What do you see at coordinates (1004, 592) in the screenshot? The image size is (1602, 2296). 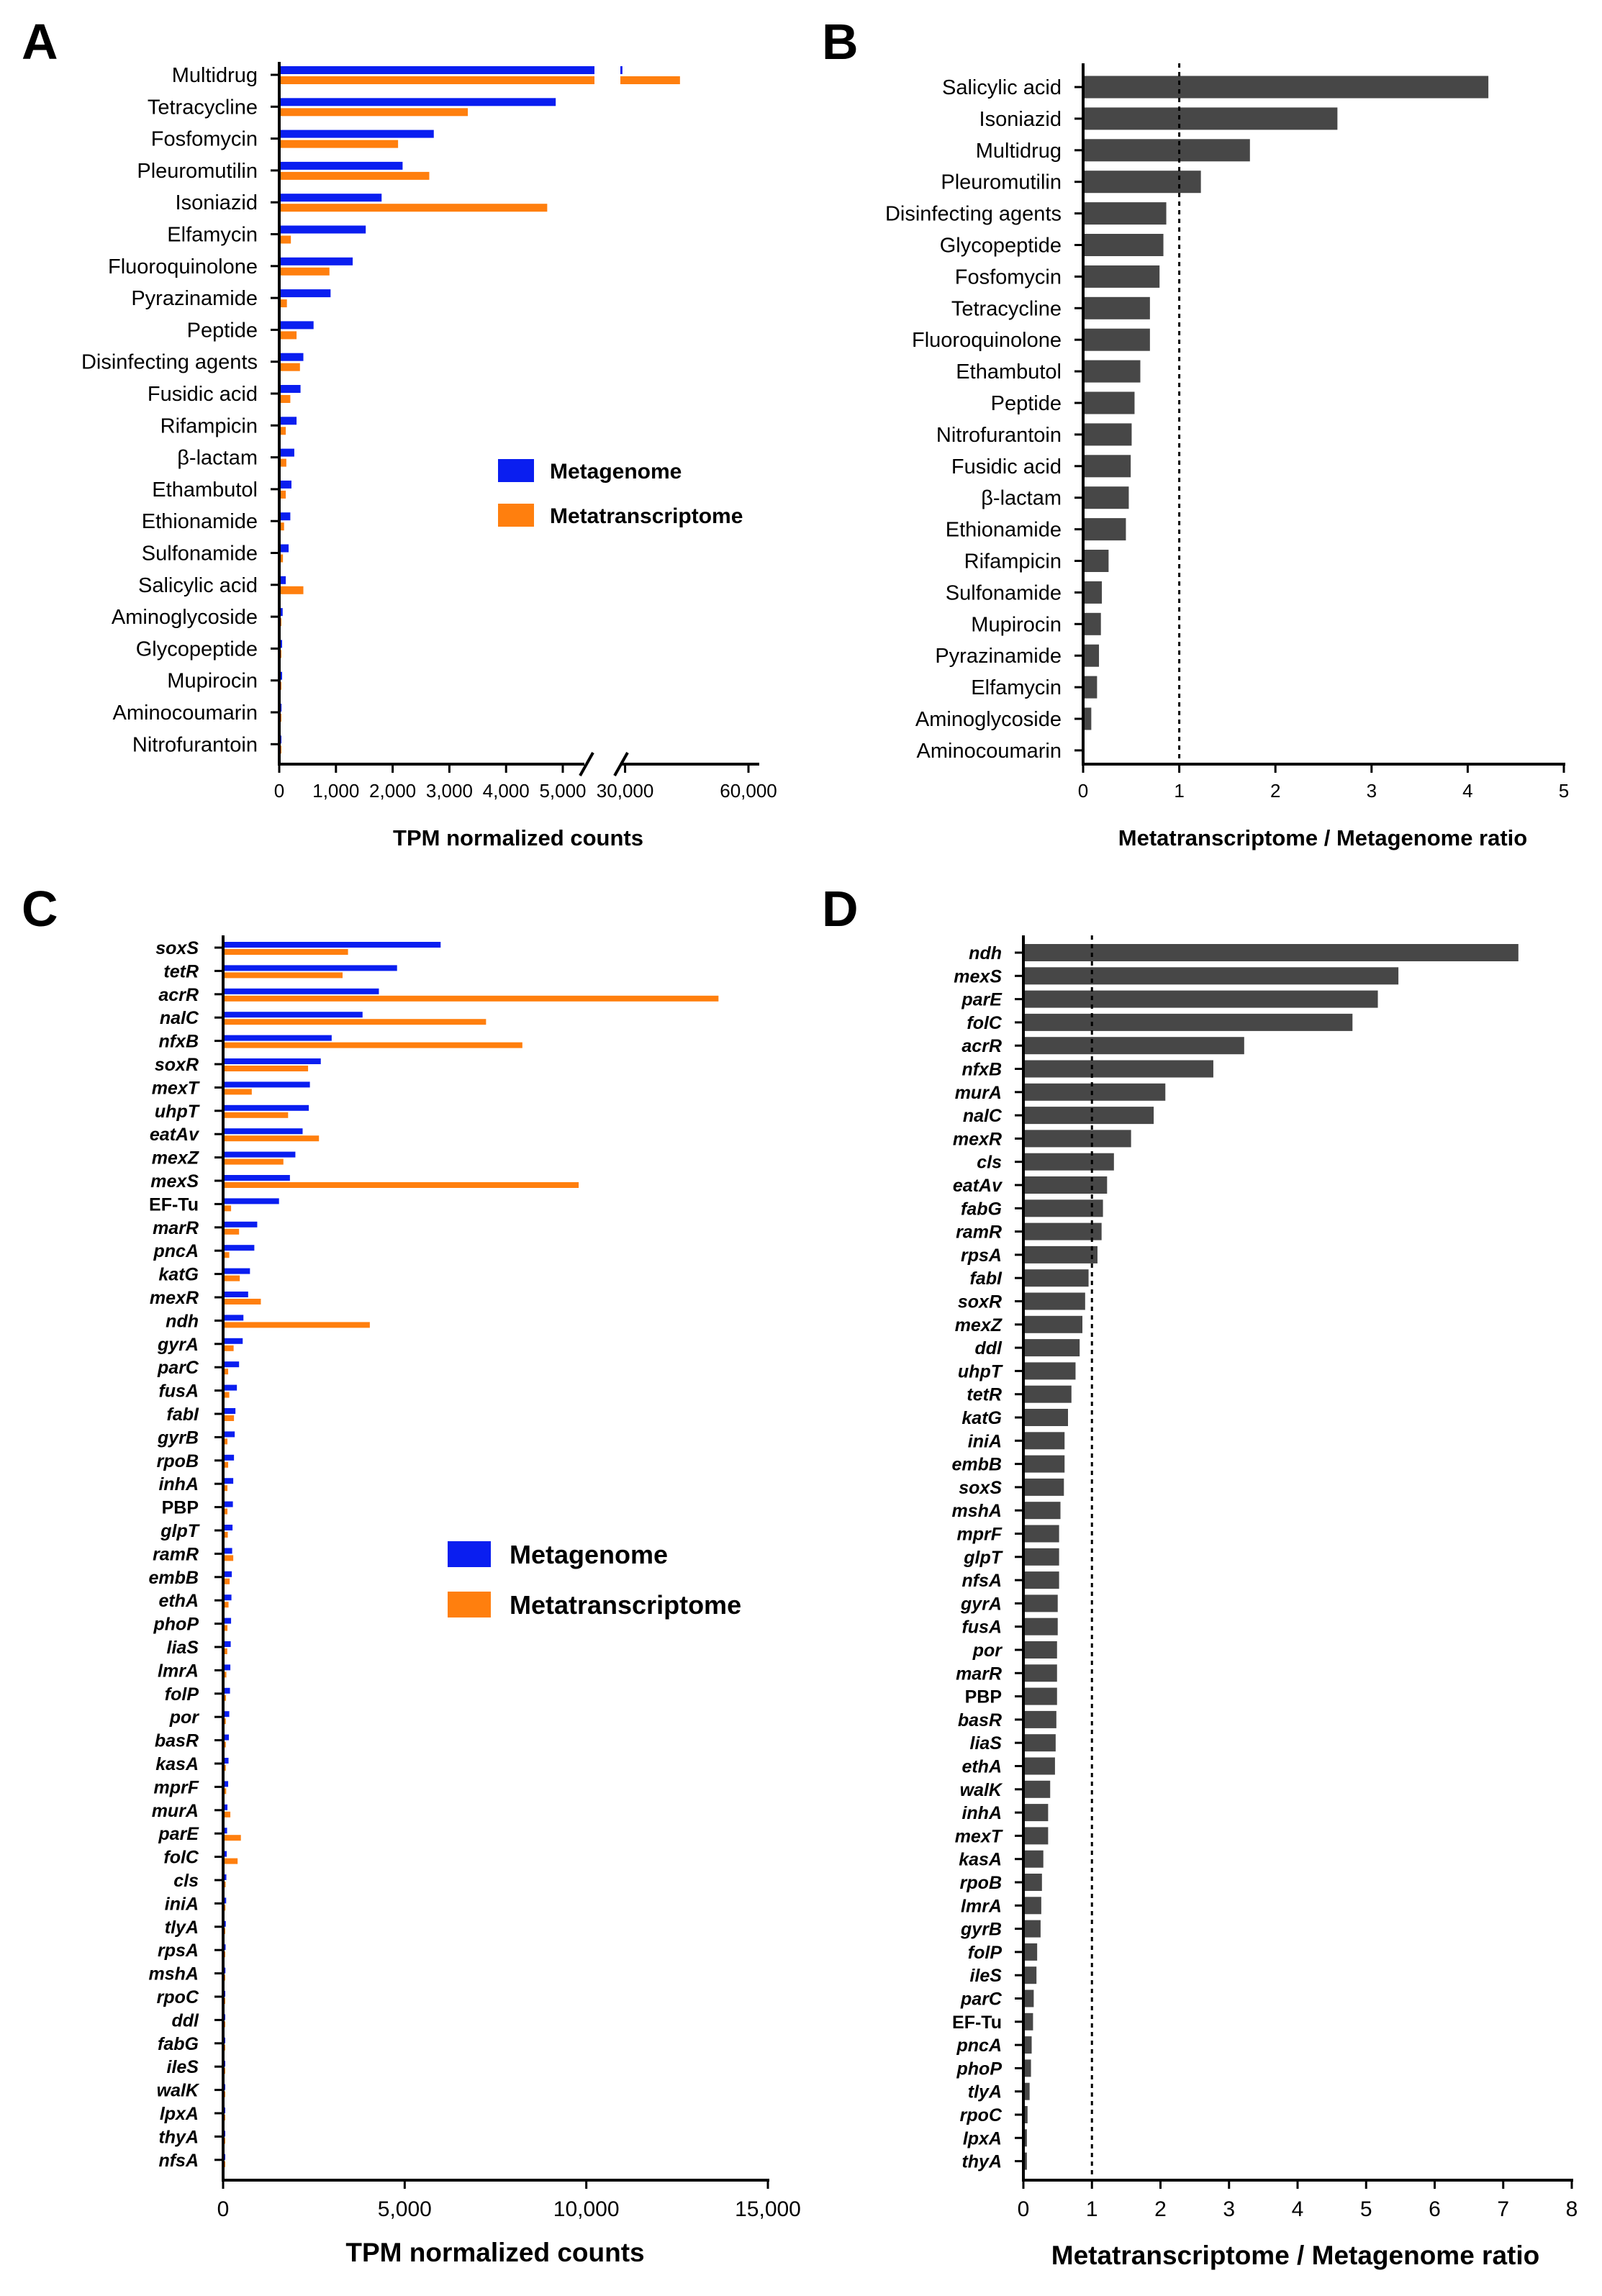 I see `panel-b-category-label: Sulfonamide` at bounding box center [1004, 592].